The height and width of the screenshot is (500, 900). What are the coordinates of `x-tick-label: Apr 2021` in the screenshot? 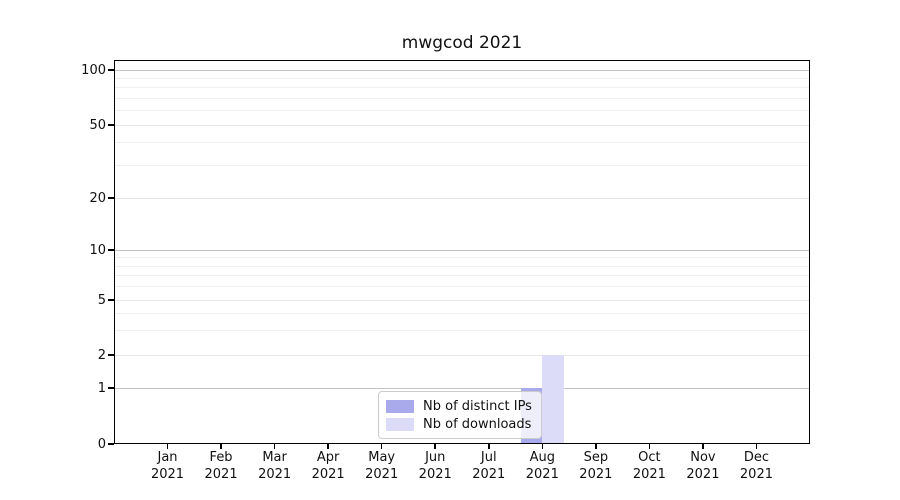 It's located at (328, 466).